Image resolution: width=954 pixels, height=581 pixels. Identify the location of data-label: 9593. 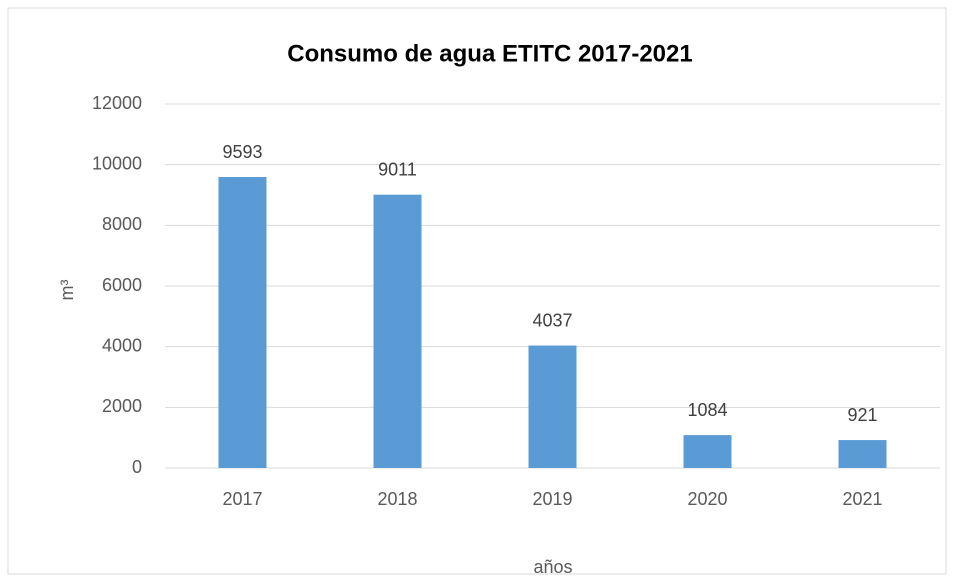
(242, 152).